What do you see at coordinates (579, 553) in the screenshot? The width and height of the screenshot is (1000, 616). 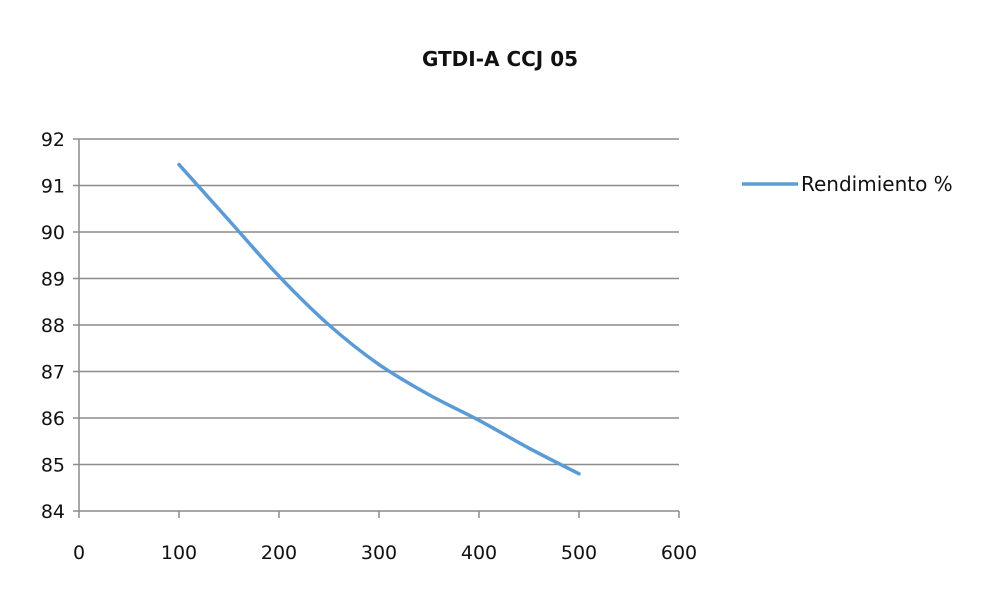 I see `x-tick-label: 500` at bounding box center [579, 553].